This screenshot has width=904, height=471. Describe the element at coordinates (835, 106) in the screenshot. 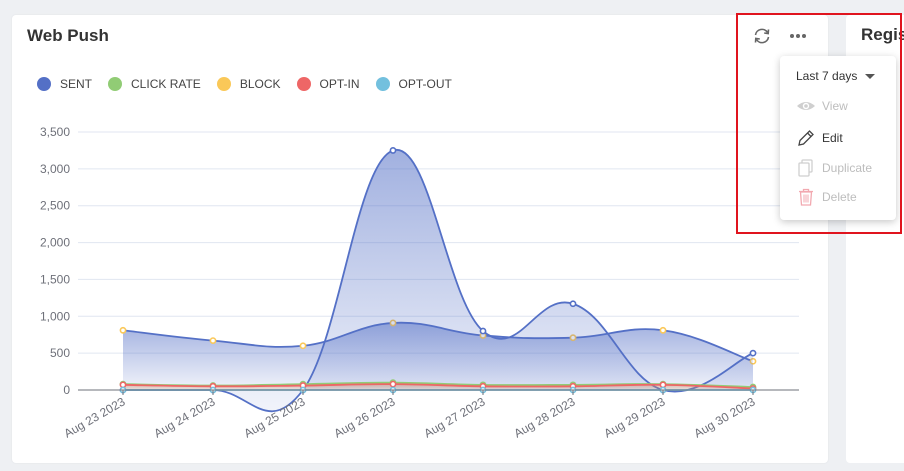

I see `menu-item-label: View` at that location.